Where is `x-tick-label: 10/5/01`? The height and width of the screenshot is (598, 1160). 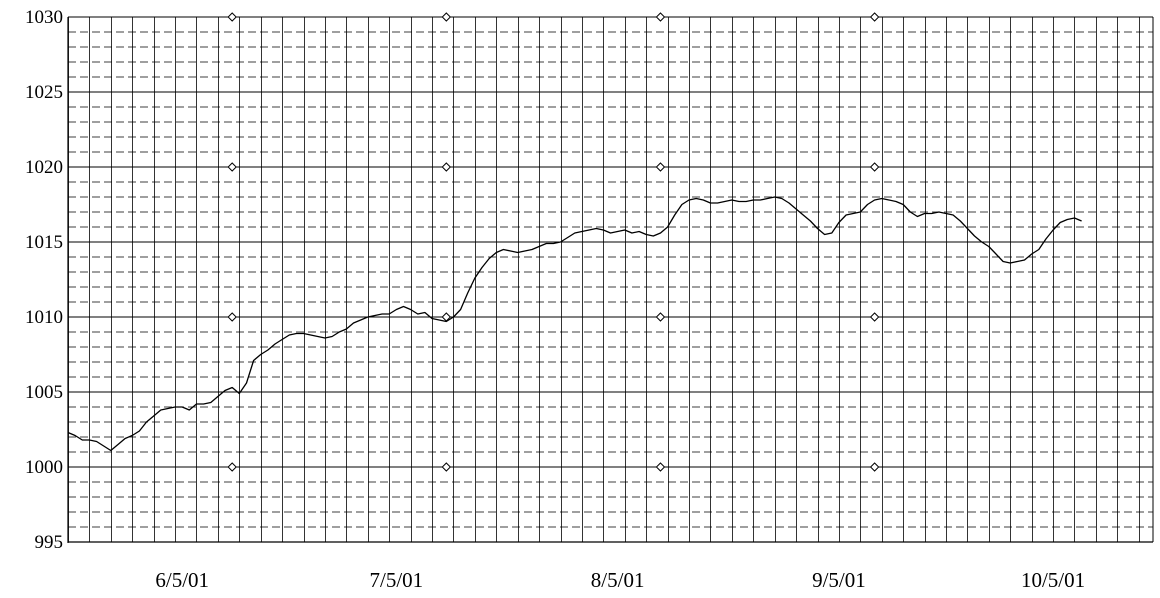
x-tick-label: 10/5/01 is located at coordinates (1053, 580).